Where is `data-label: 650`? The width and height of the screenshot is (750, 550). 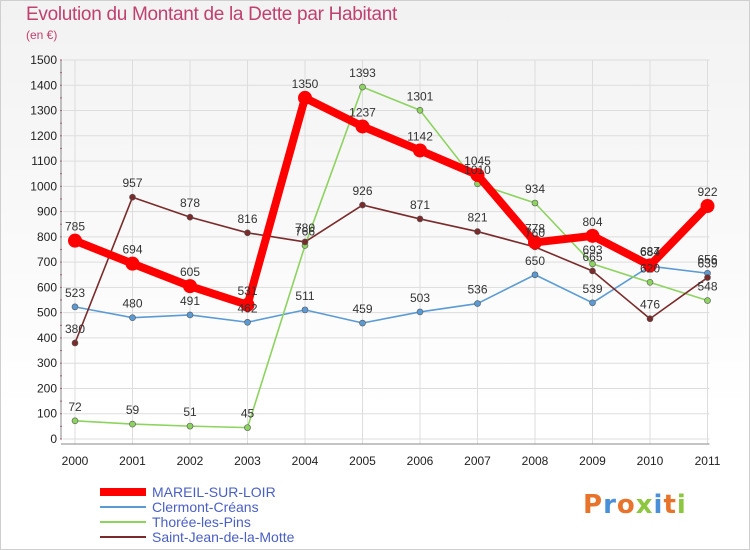 data-label: 650 is located at coordinates (535, 261).